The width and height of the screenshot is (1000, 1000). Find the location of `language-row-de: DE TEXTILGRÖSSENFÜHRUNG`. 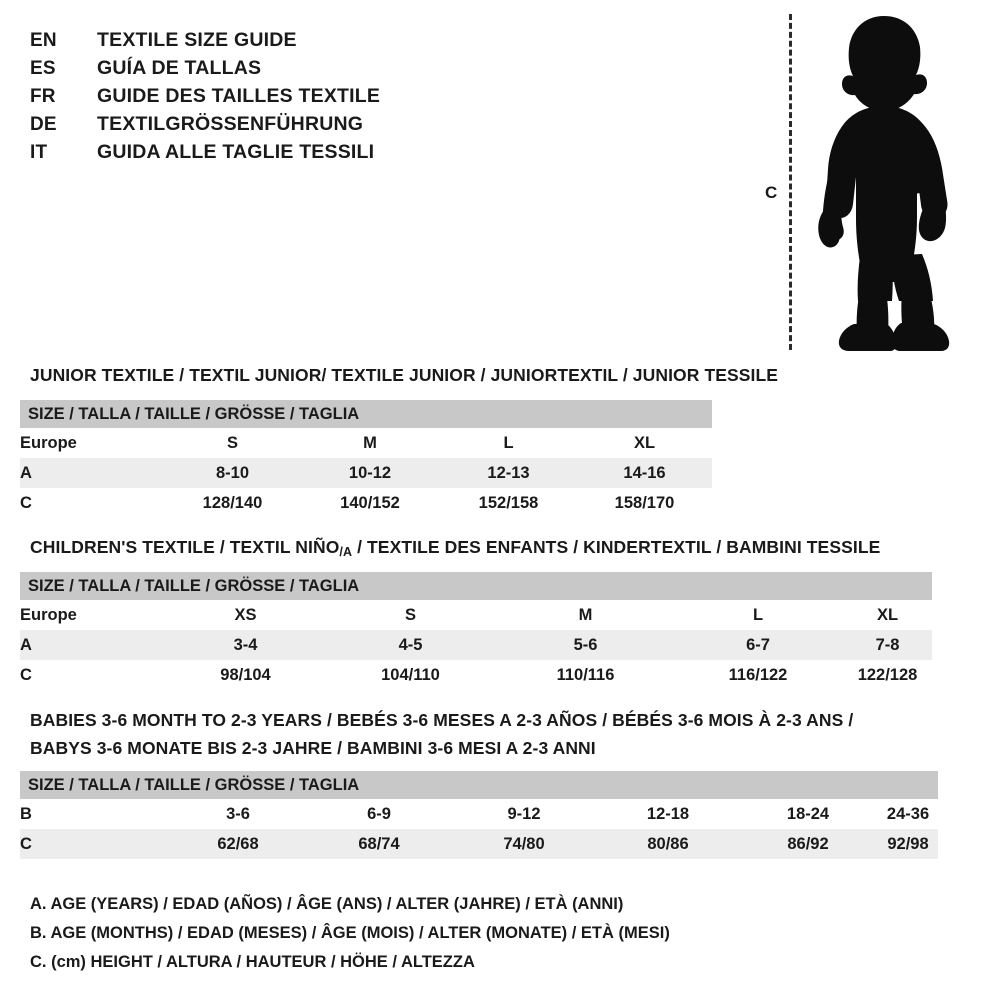

language-row-de: DE TEXTILGRÖSSENFÜHRUNG is located at coordinates (205, 124).